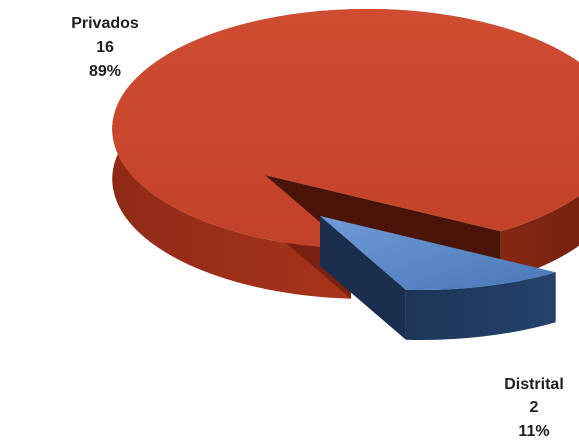  I want to click on data-label-privados: Privados 16 89%, so click(105, 47).